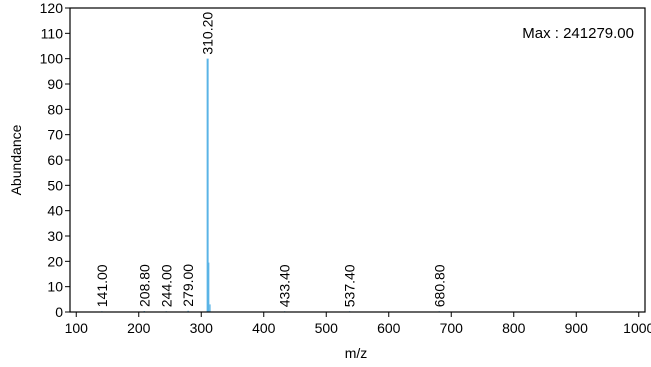 The image size is (651, 367). What do you see at coordinates (55, 236) in the screenshot?
I see `y-tick-label: 30` at bounding box center [55, 236].